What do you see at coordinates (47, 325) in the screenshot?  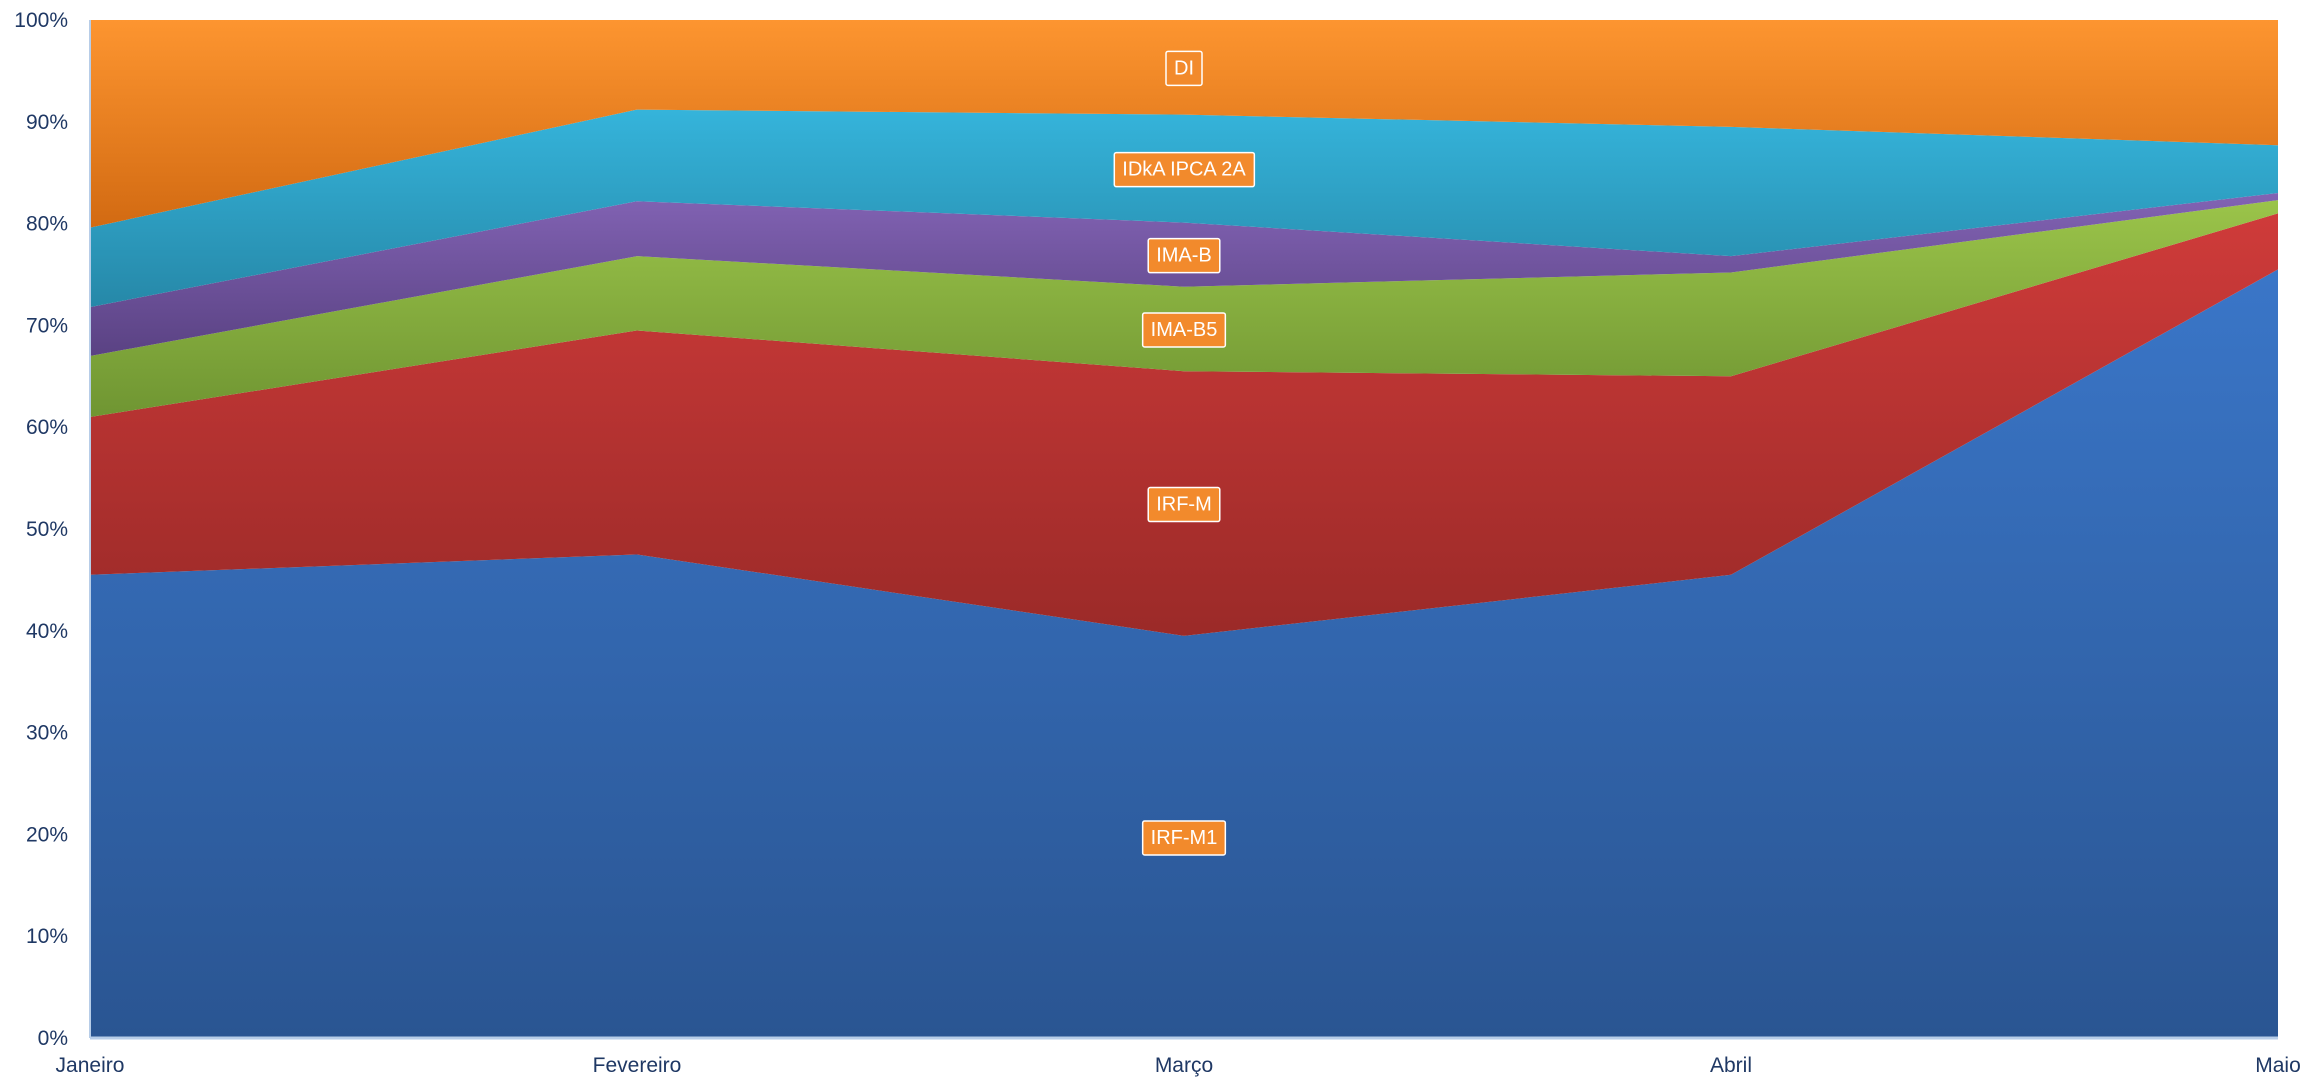 I see `y-tick-label: 70%` at bounding box center [47, 325].